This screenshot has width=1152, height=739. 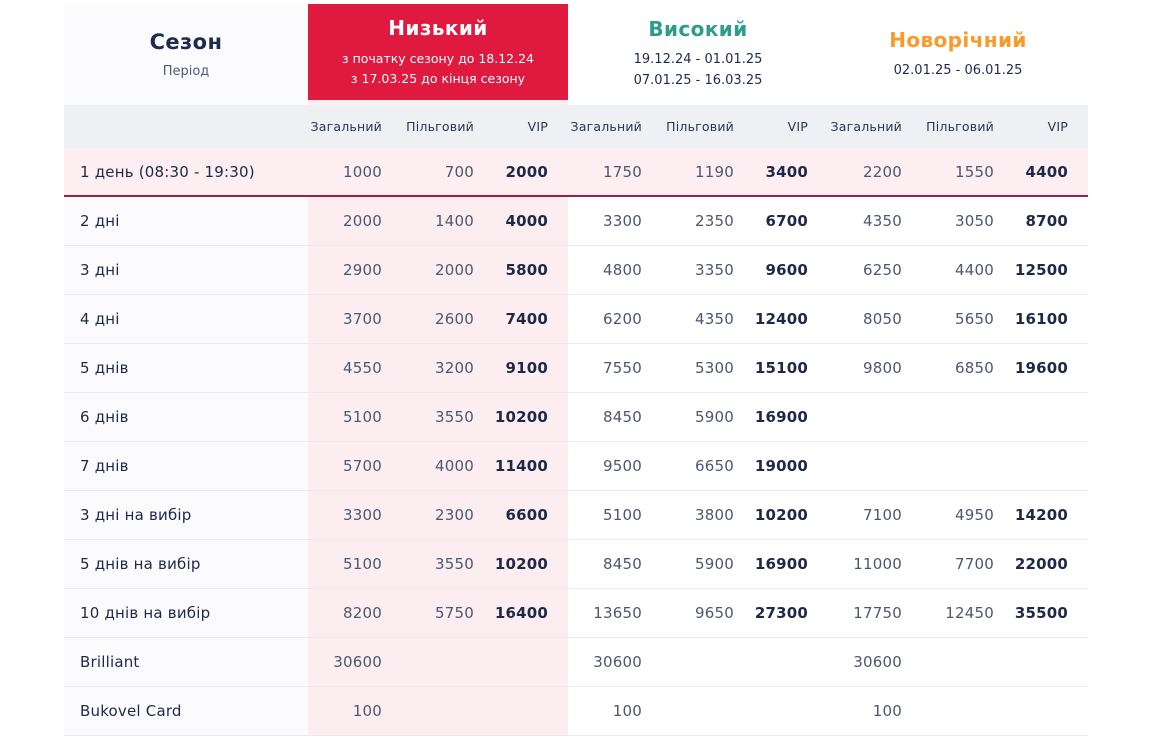 I want to click on price-cell: 4950, so click(x=968, y=515).